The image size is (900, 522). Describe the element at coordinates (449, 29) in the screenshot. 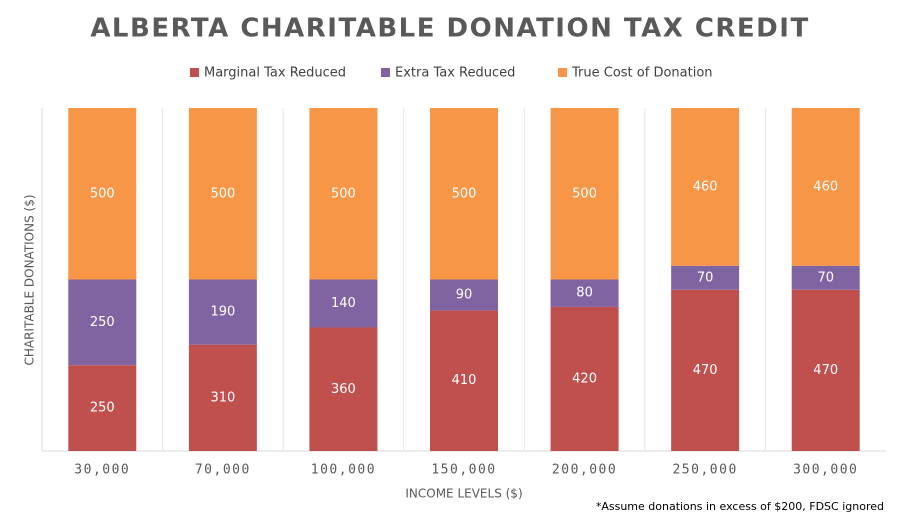

I see `chart-title: ALBERTA CHARITABLE DONATION TAX CREDIT` at that location.